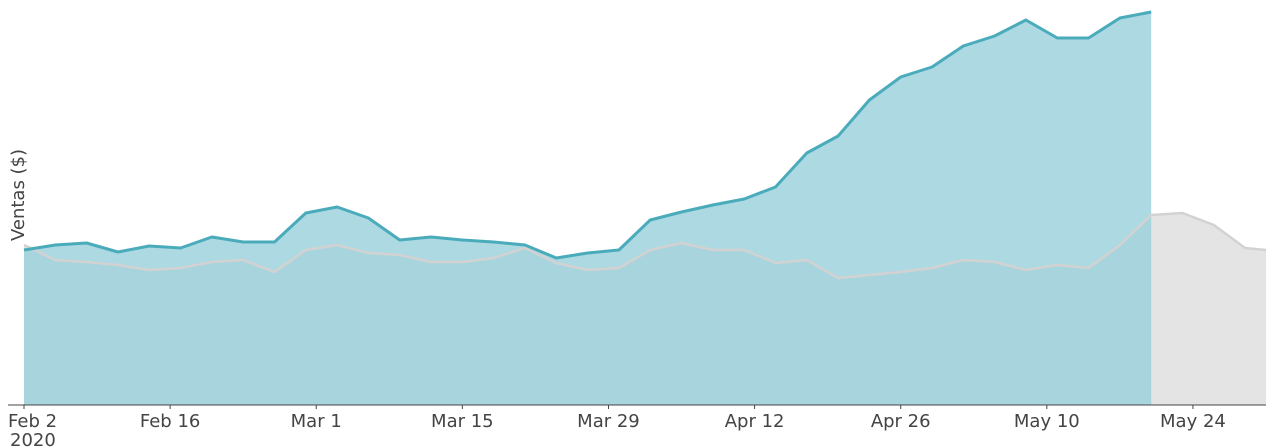 The height and width of the screenshot is (448, 1274). Describe the element at coordinates (32, 421) in the screenshot. I see `x-tick-label: Feb 2` at that location.